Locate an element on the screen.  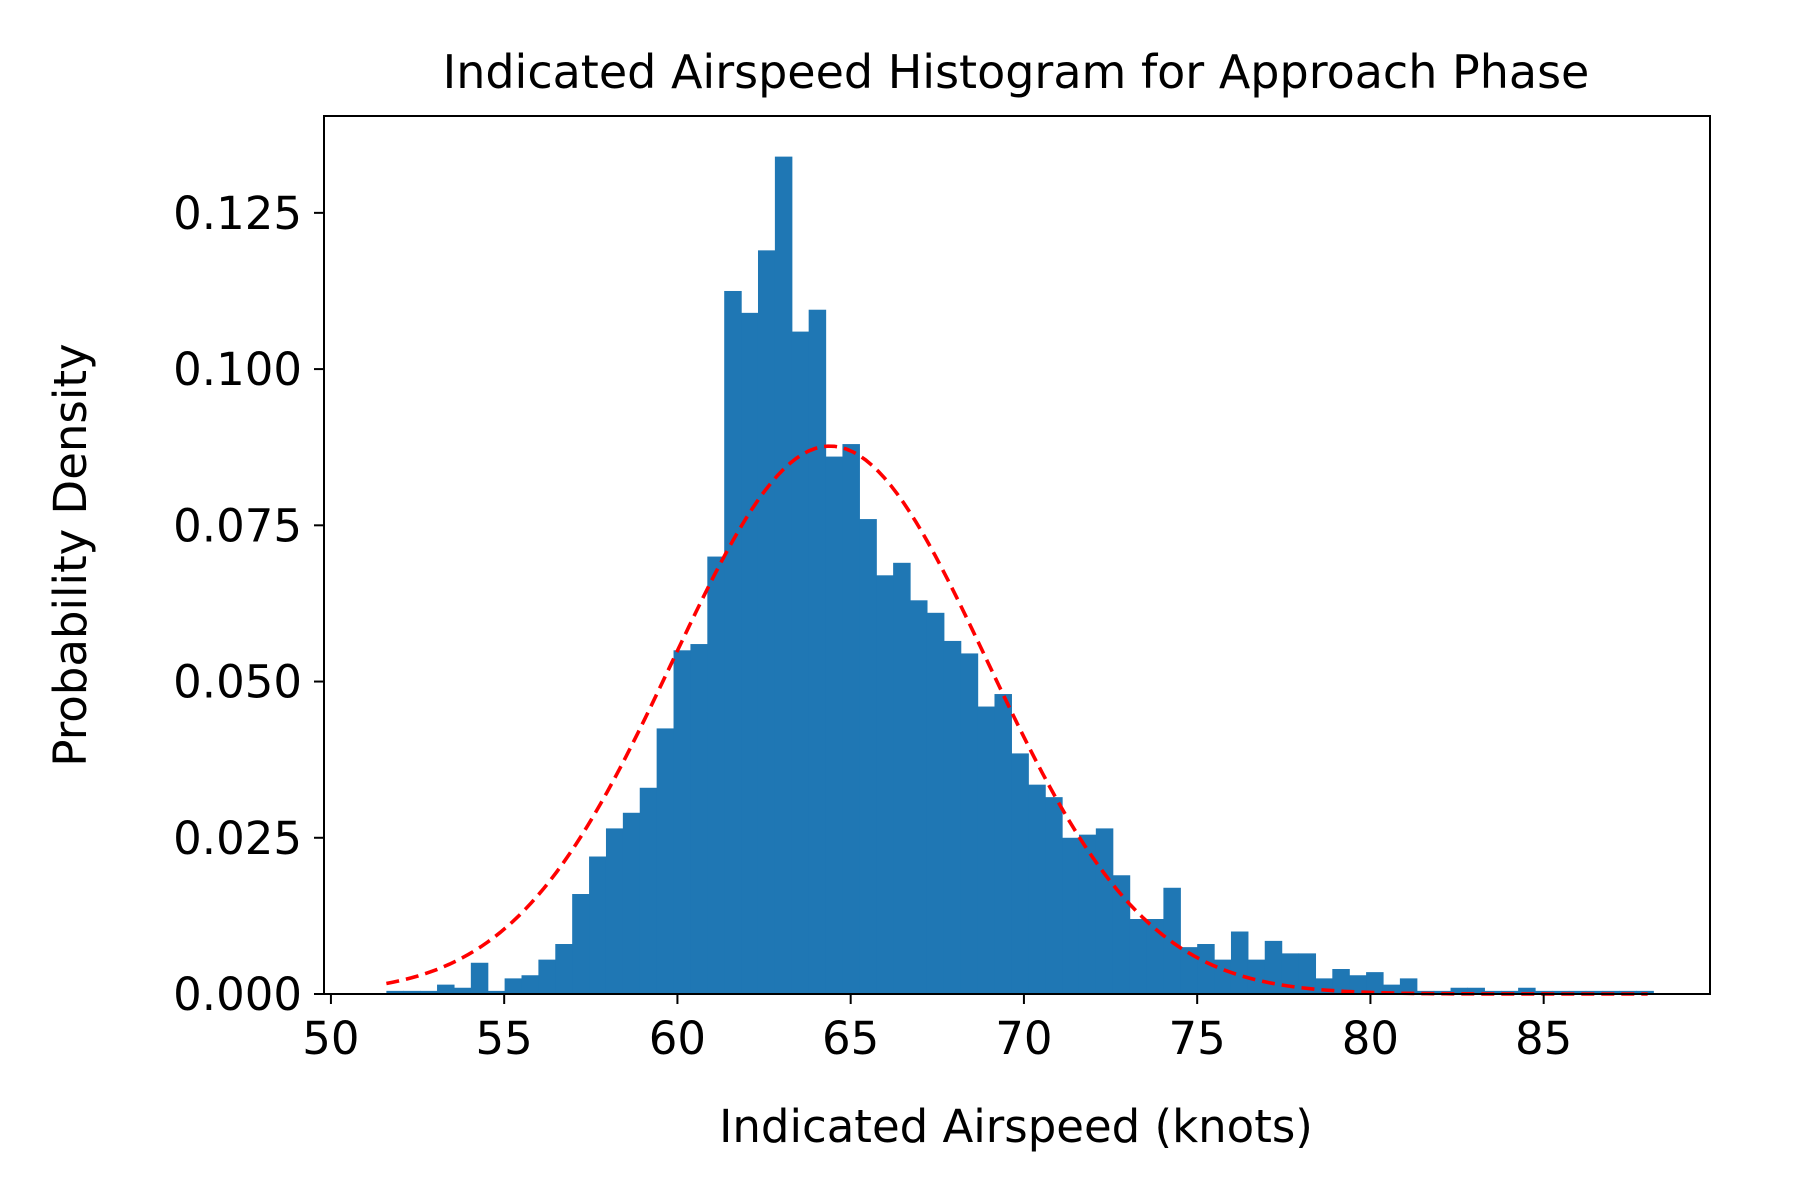
x-tick-label: 85 is located at coordinates (1543, 1038).